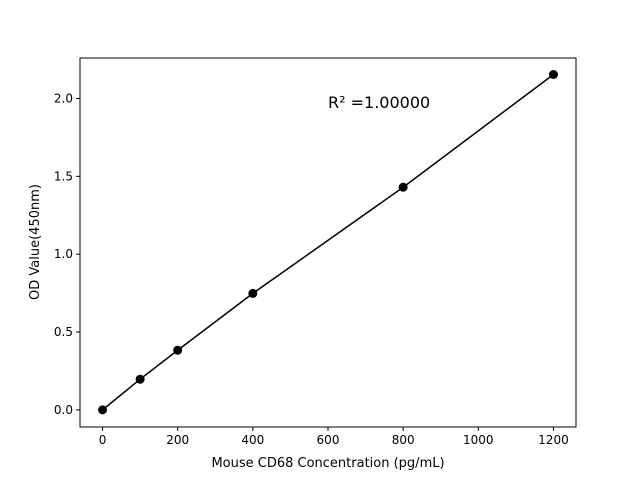 This screenshot has width=640, height=484. I want to click on x-tick-label: 1200, so click(553, 440).